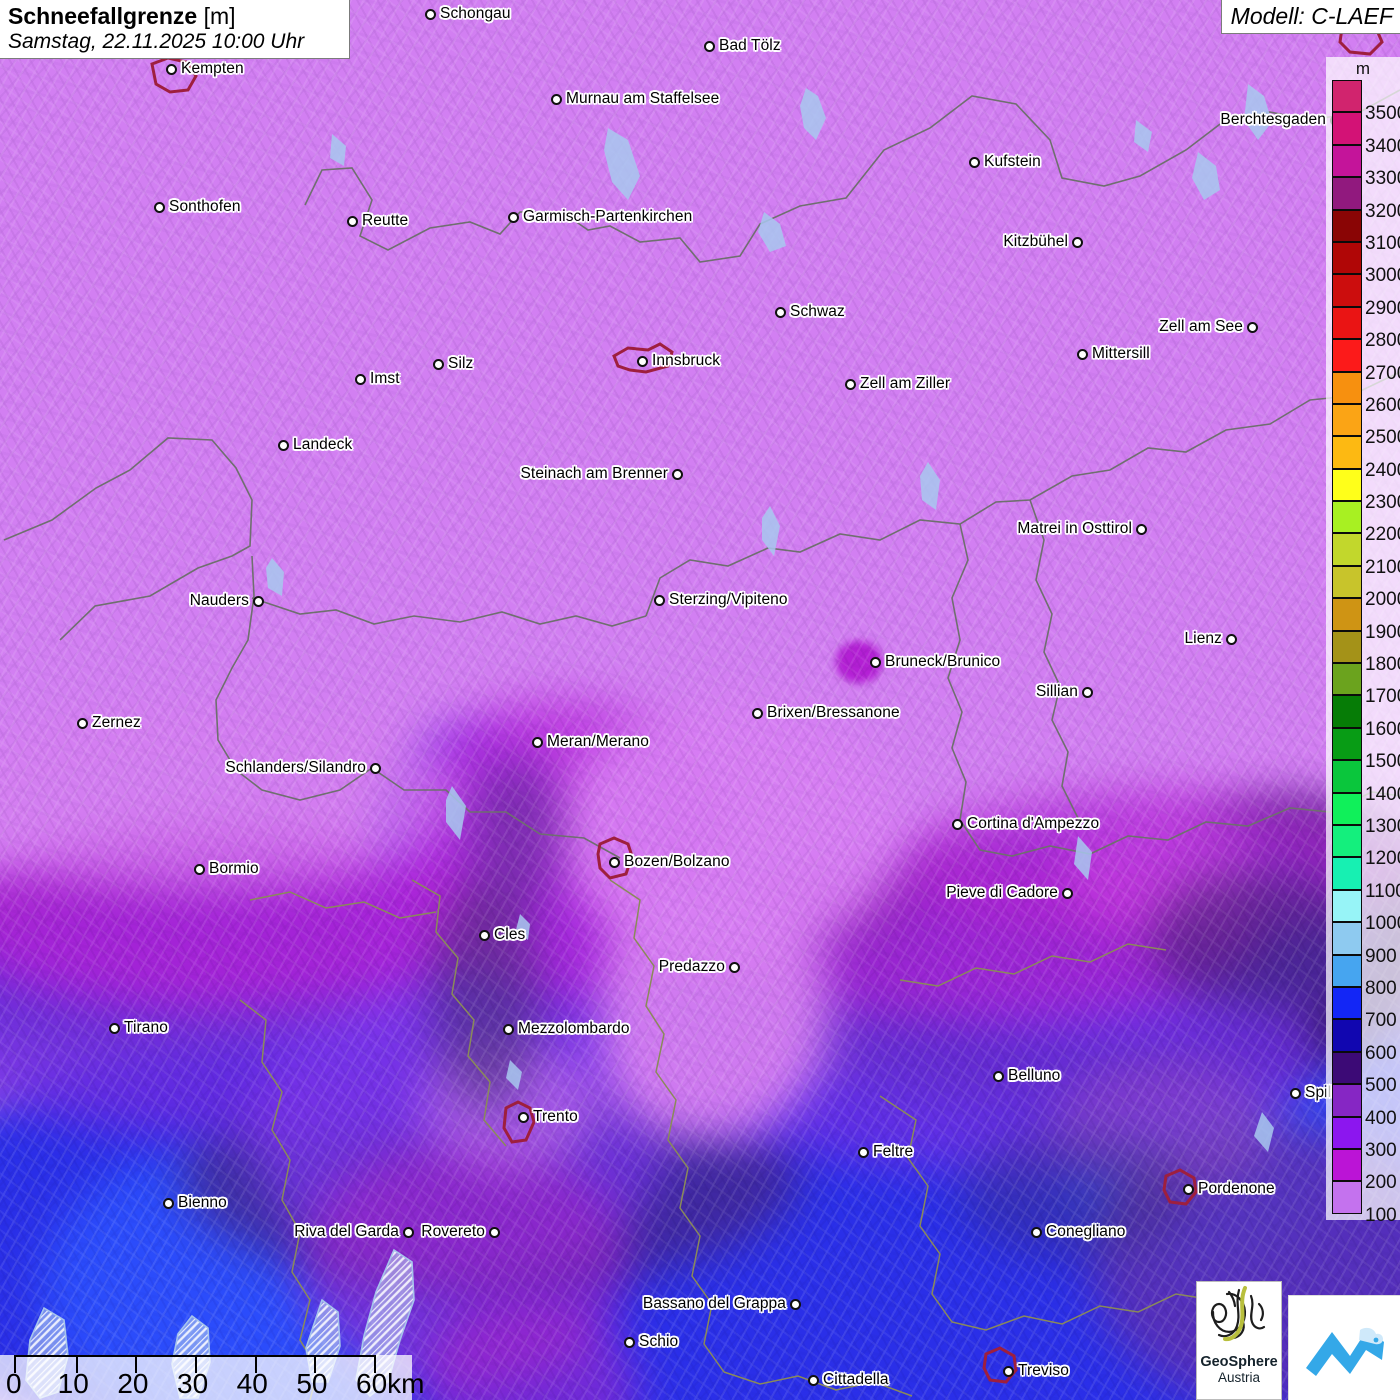  What do you see at coordinates (315, 445) in the screenshot?
I see `city-marker: Landeck` at bounding box center [315, 445].